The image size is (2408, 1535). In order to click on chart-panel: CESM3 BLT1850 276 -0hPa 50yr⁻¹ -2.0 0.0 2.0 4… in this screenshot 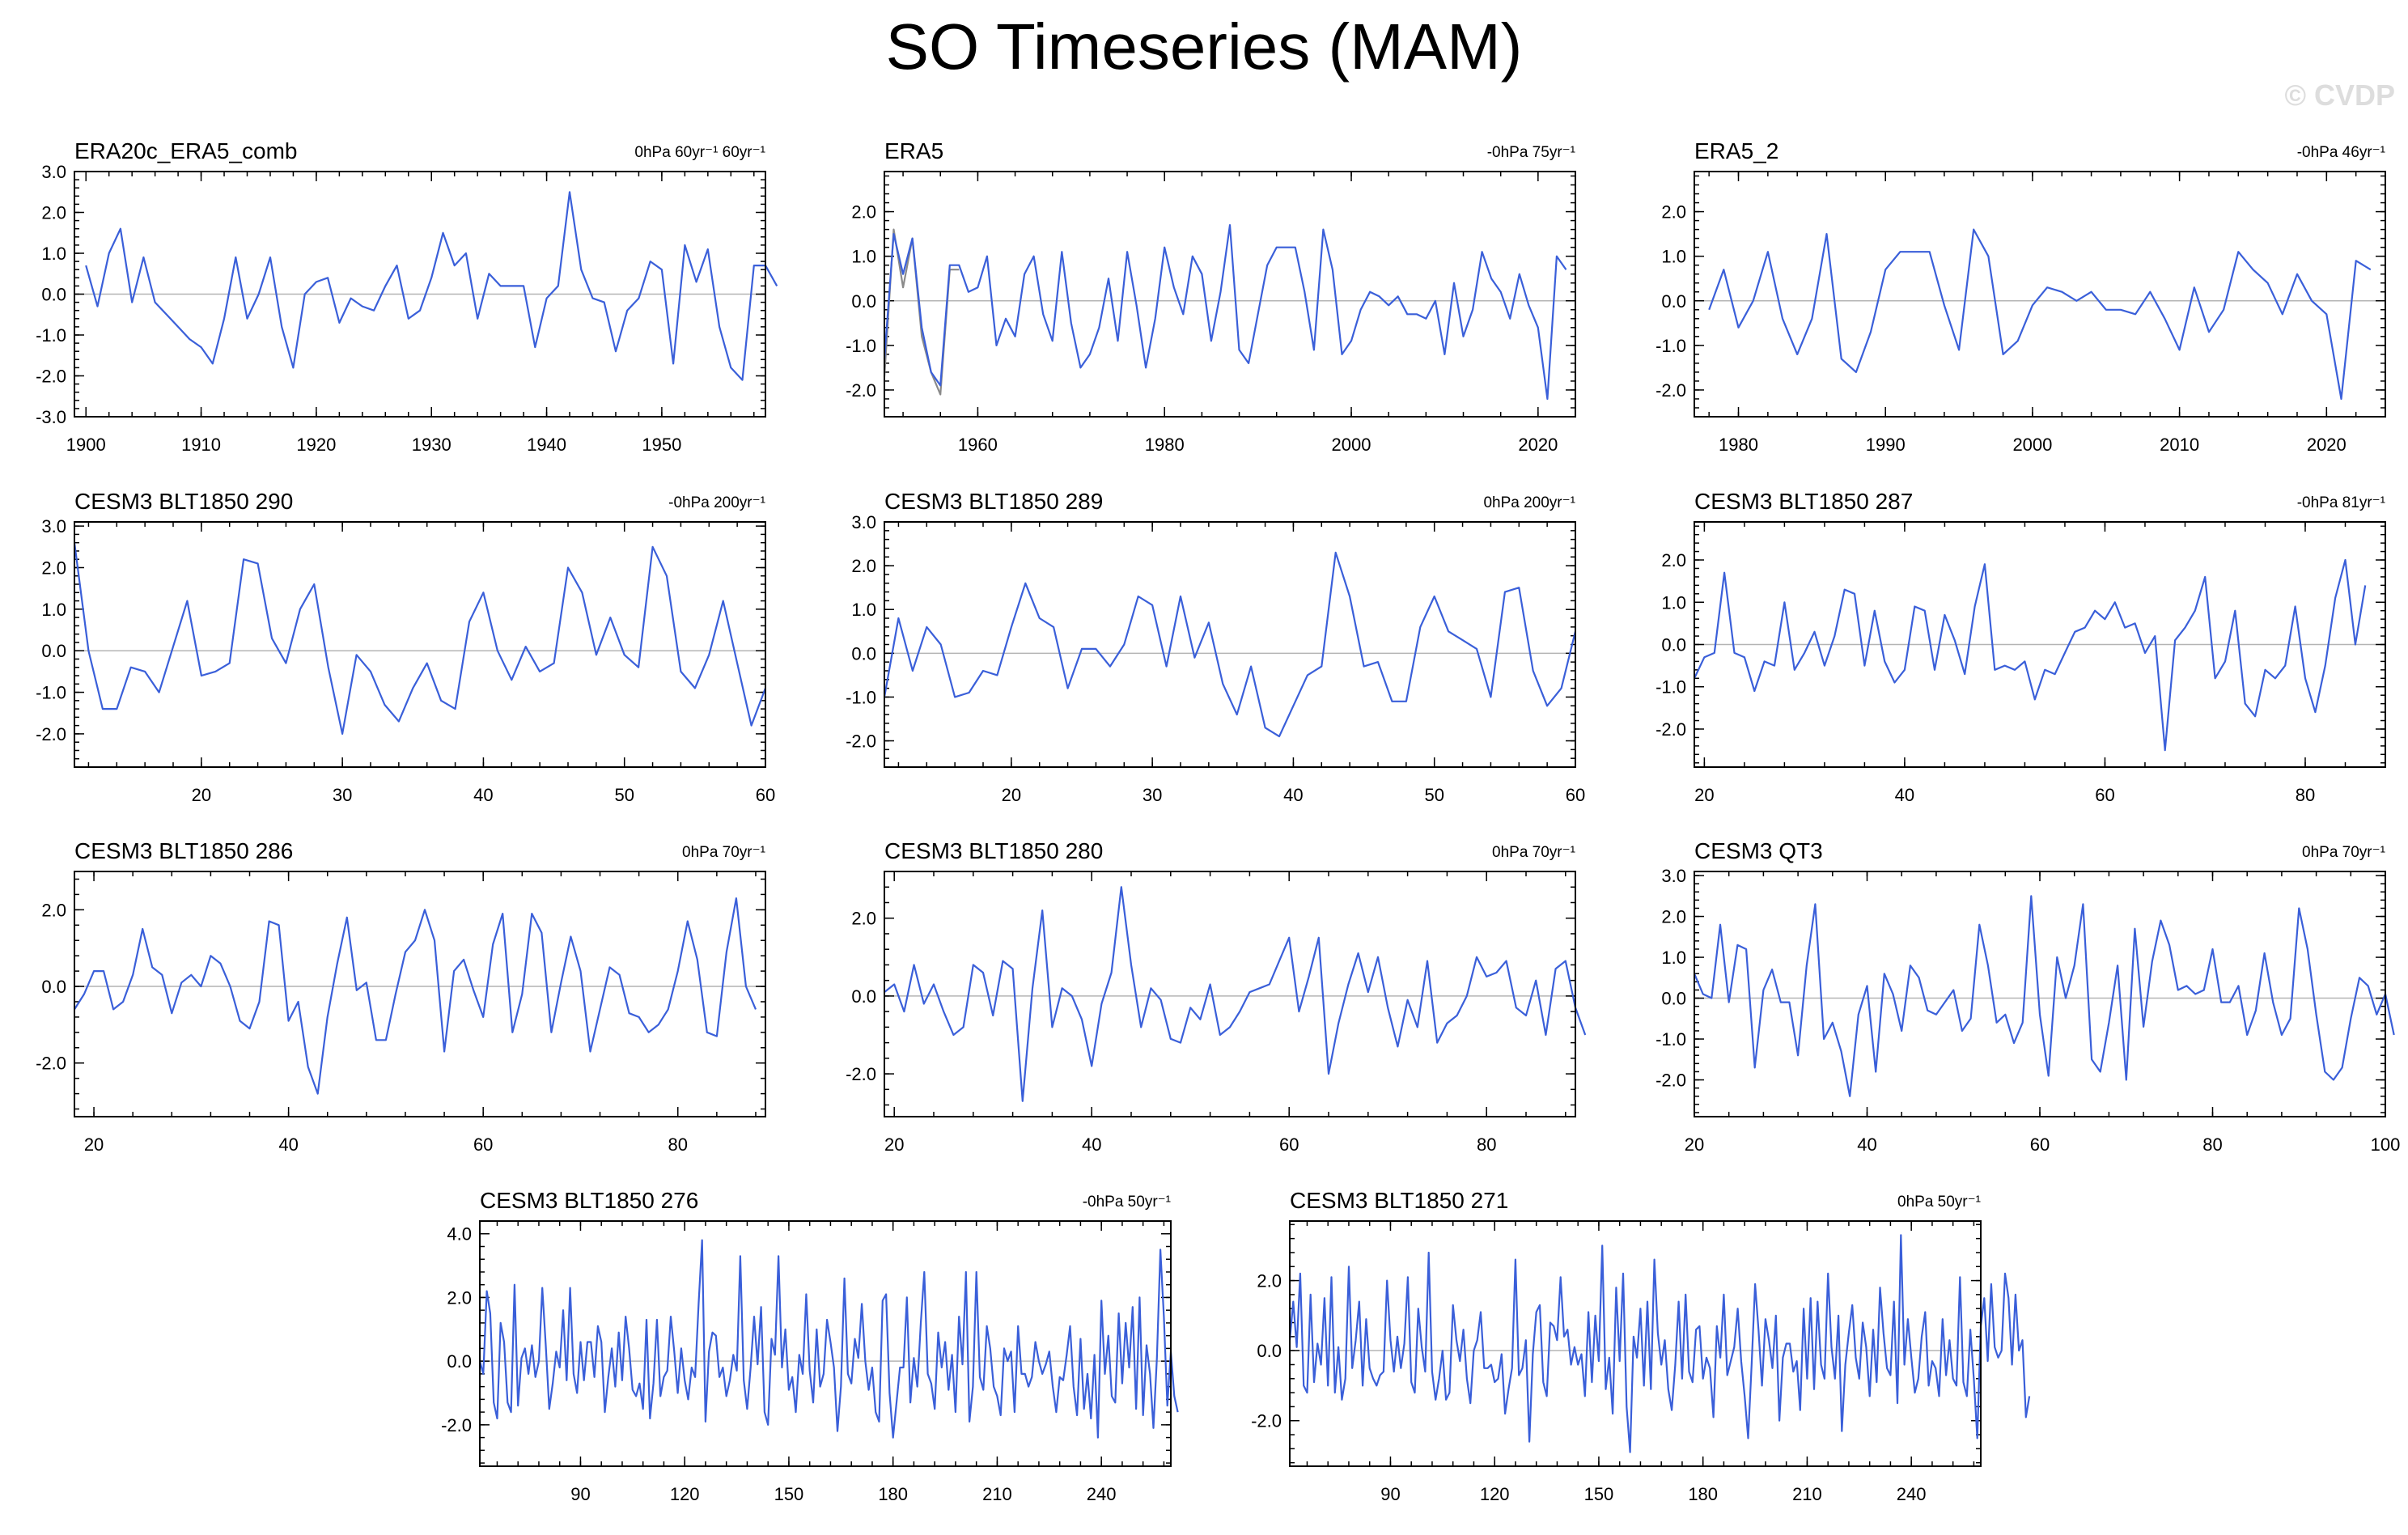, I will do `click(810, 1346)`.